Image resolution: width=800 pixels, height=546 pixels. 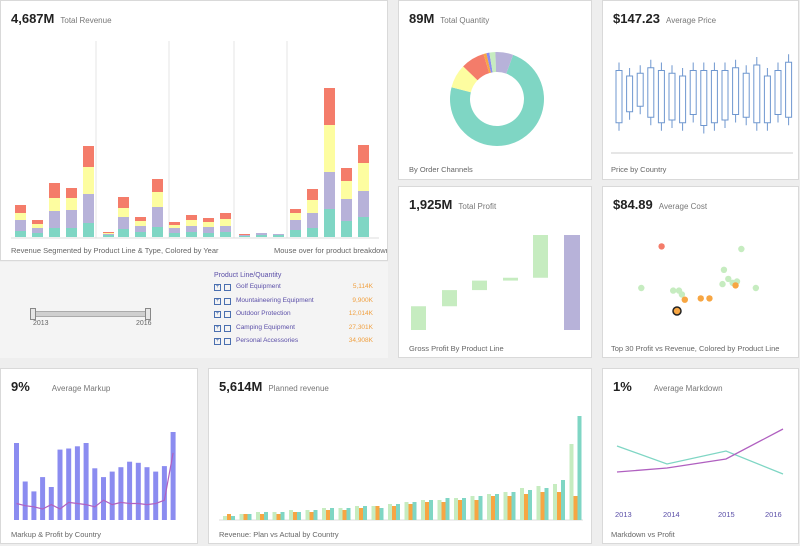 What do you see at coordinates (91, 314) in the screenshot?
I see `year-slider` at bounding box center [91, 314].